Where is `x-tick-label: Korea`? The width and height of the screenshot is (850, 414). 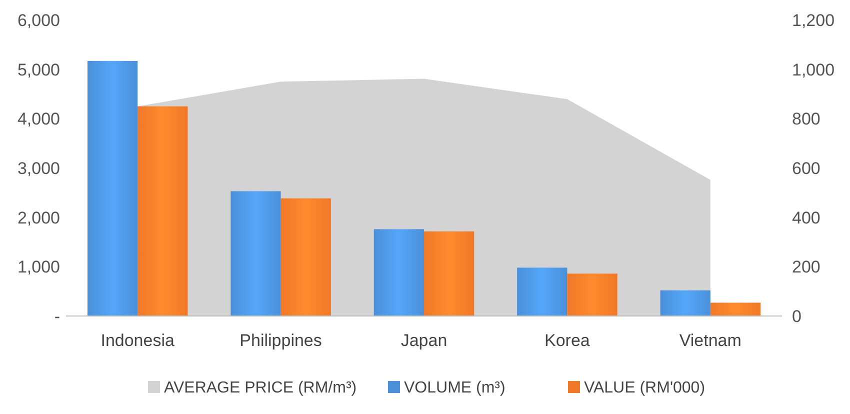
x-tick-label: Korea is located at coordinates (567, 340).